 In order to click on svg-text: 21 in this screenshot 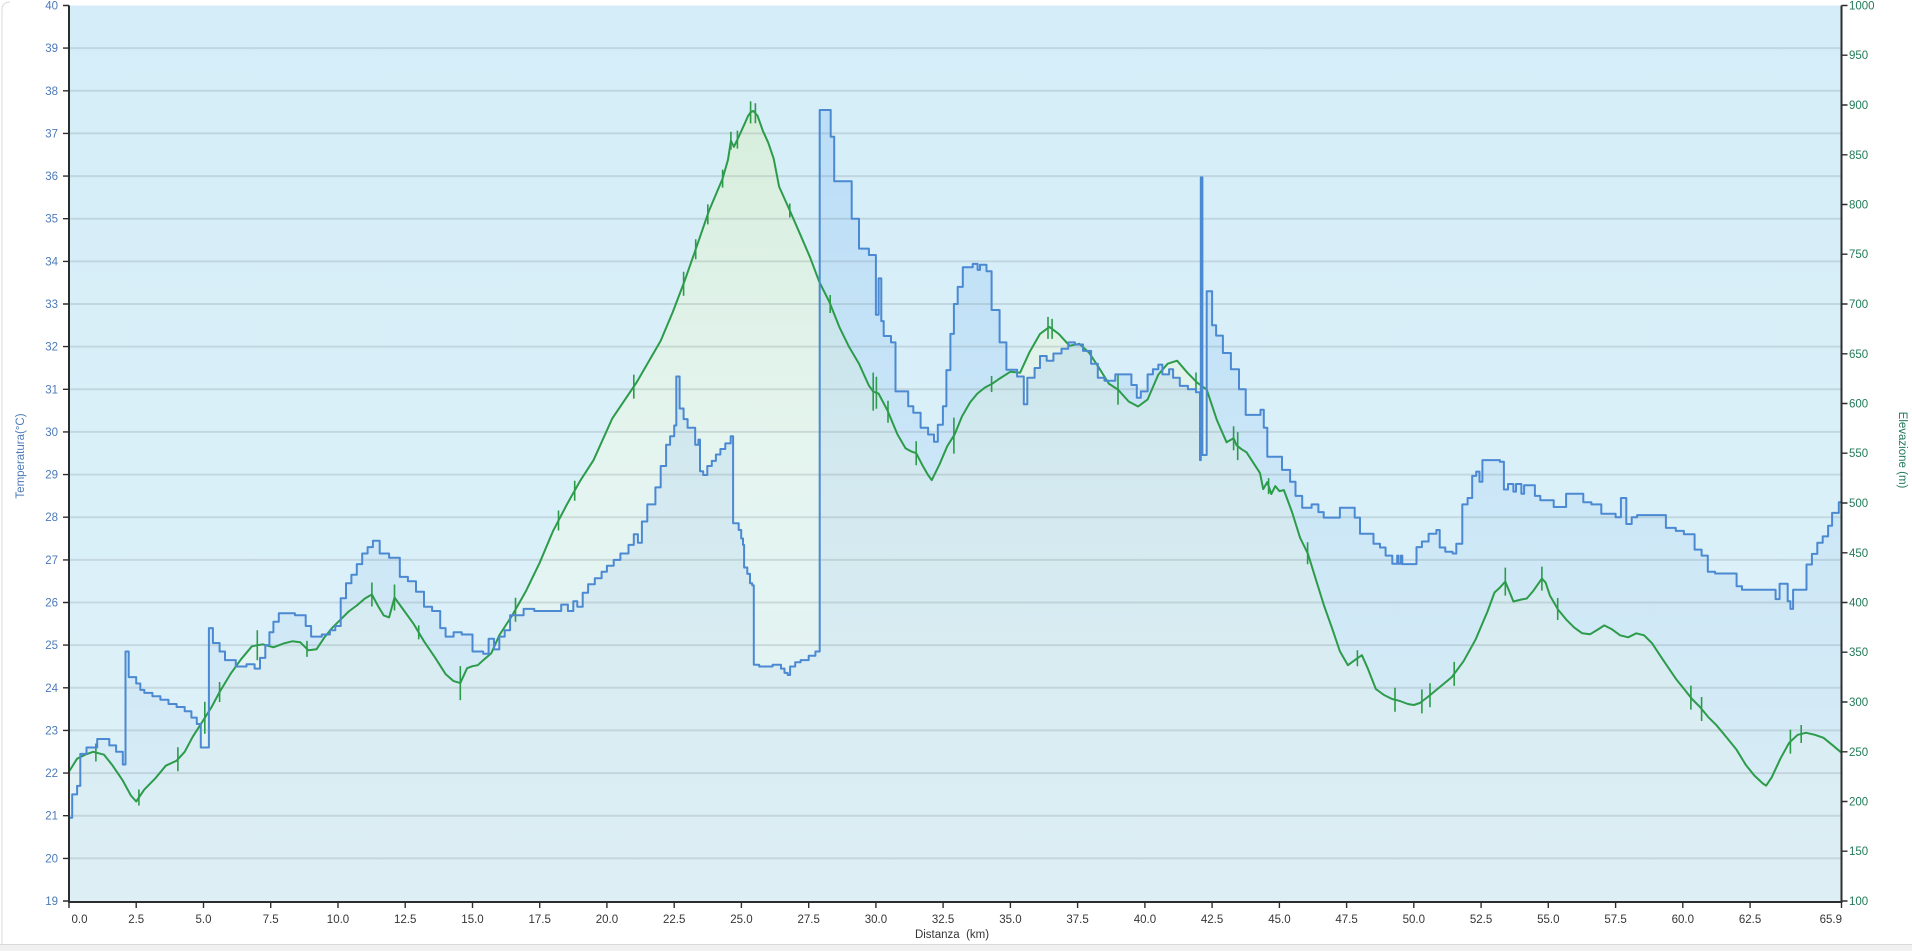, I will do `click(51, 817)`.